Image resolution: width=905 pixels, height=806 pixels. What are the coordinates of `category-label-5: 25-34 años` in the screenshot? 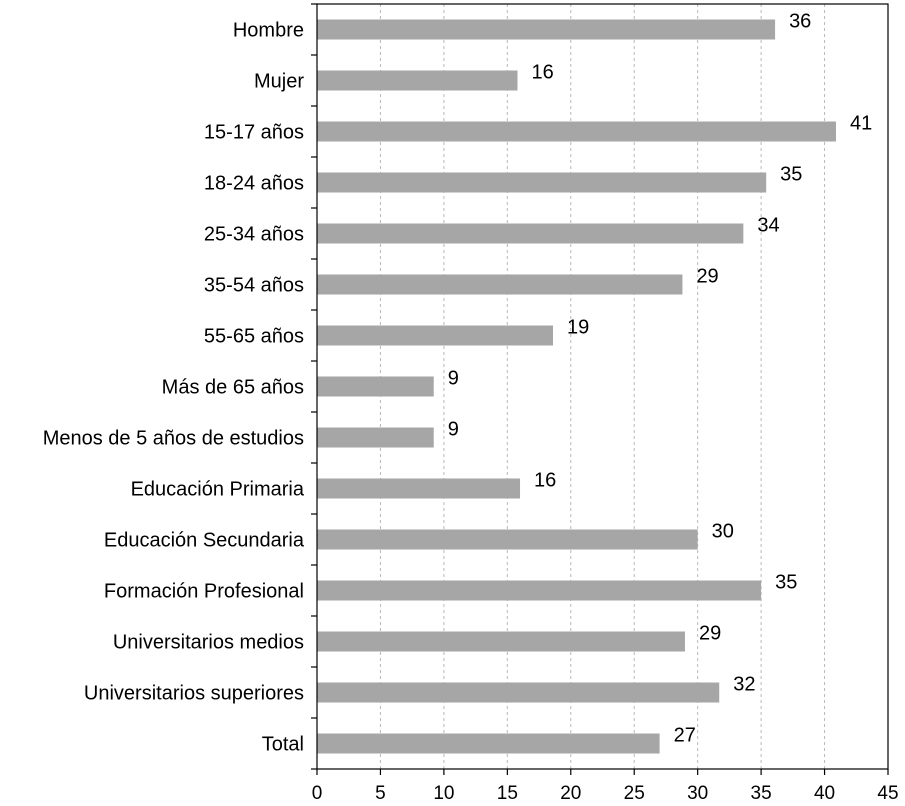 It's located at (254, 235).